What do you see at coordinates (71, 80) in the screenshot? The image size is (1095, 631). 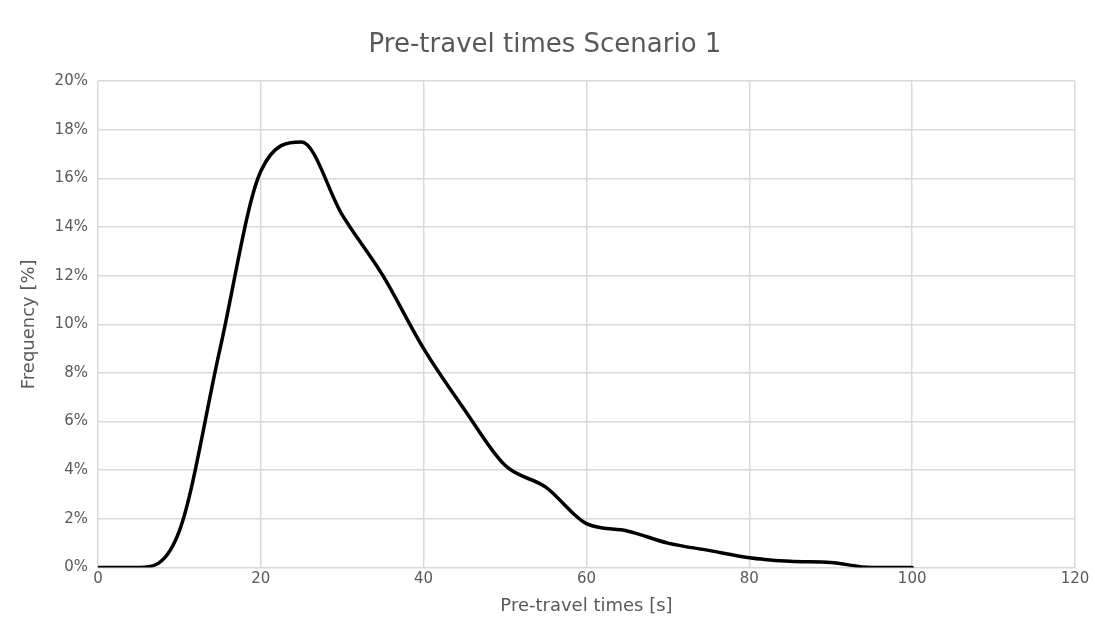 I see `y-tick-label: 20%` at bounding box center [71, 80].